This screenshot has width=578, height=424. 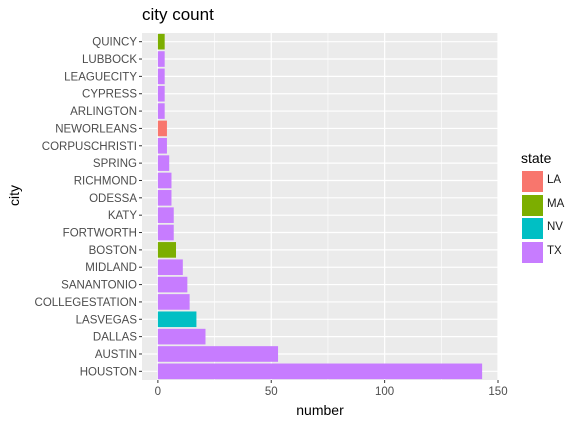 What do you see at coordinates (536, 158) in the screenshot?
I see `legend-title: state` at bounding box center [536, 158].